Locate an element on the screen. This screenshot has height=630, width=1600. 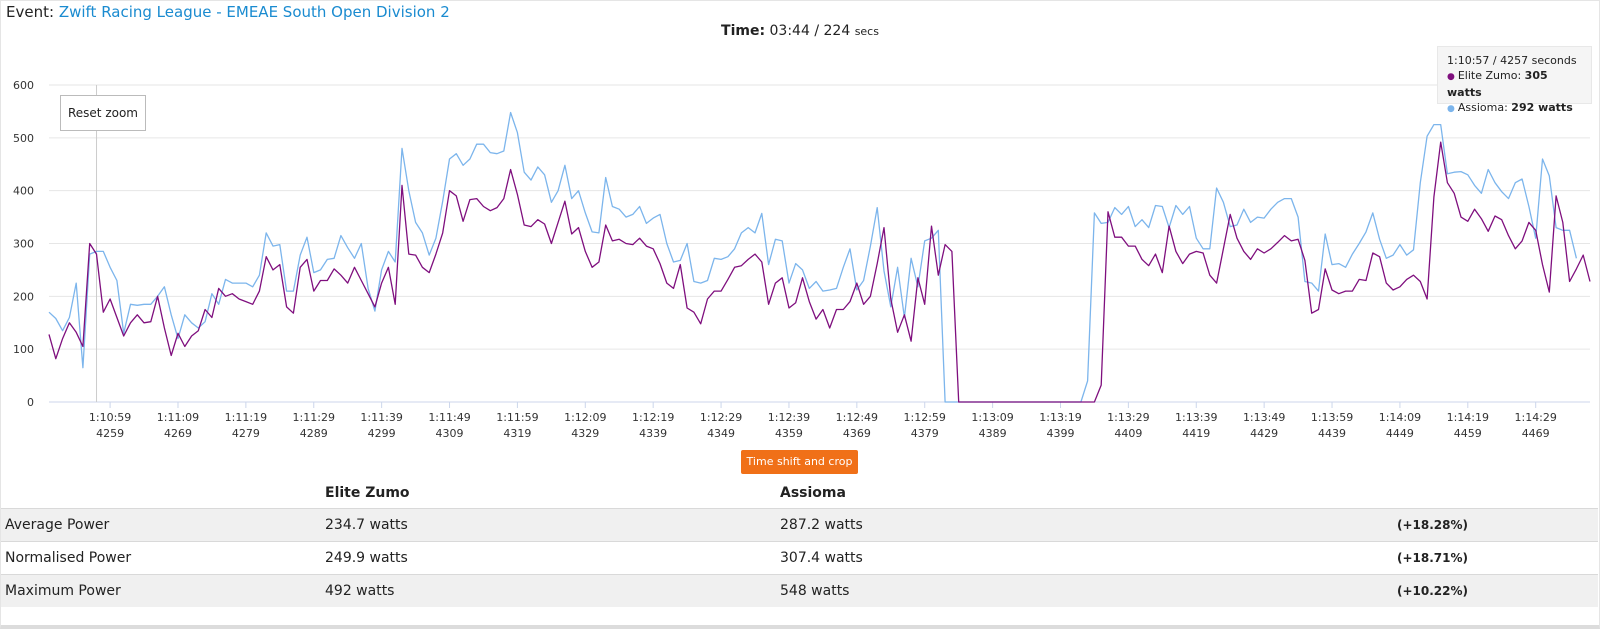
stat-zumo-value: 234.7 watts is located at coordinates (547, 525).